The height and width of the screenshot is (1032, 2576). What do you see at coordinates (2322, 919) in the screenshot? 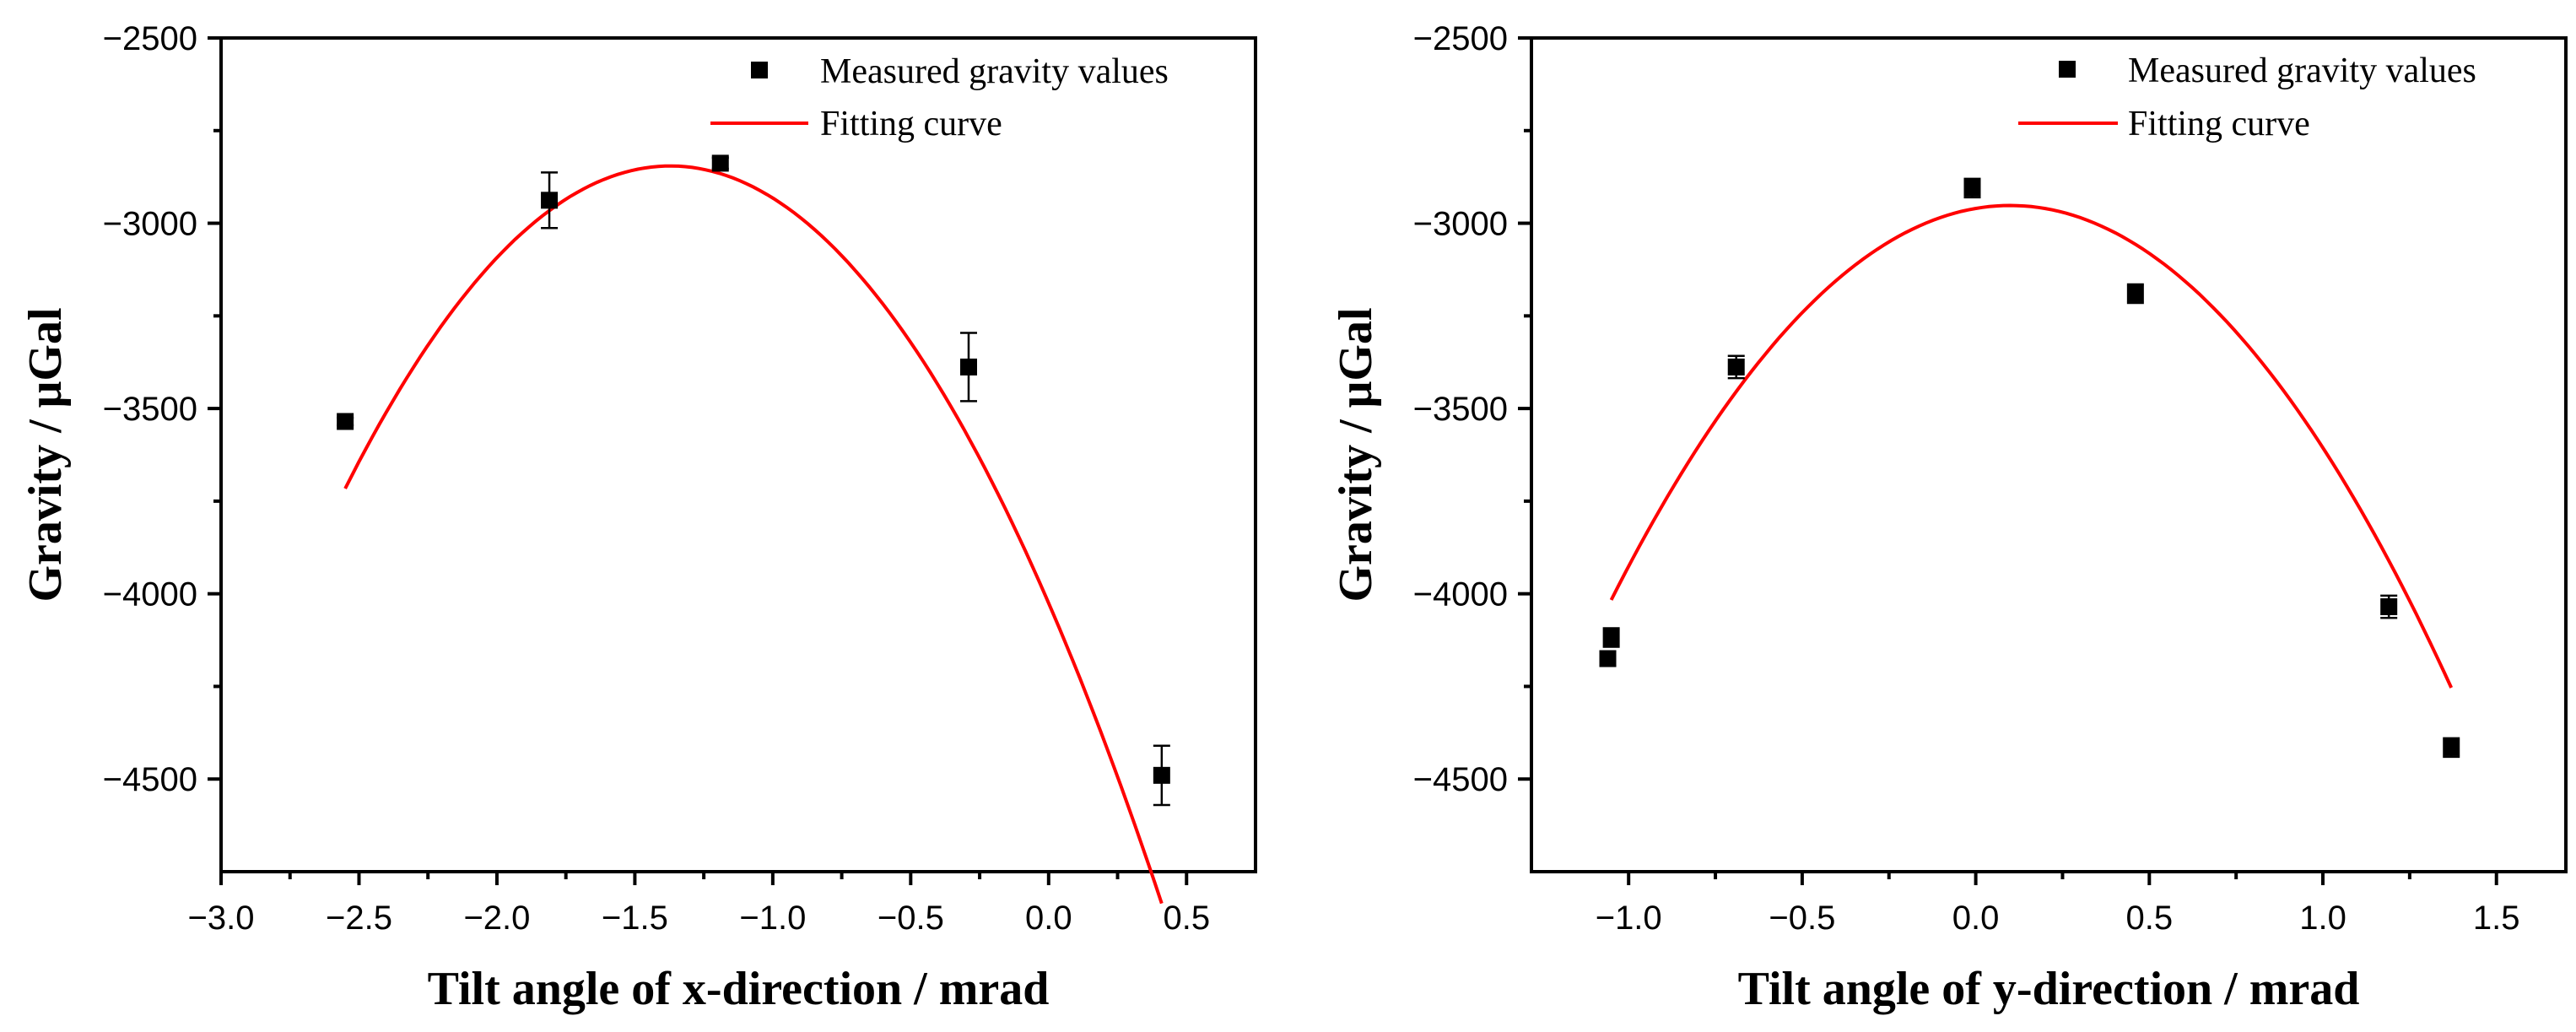
I see `x-tick-label: 1.0` at bounding box center [2322, 919].